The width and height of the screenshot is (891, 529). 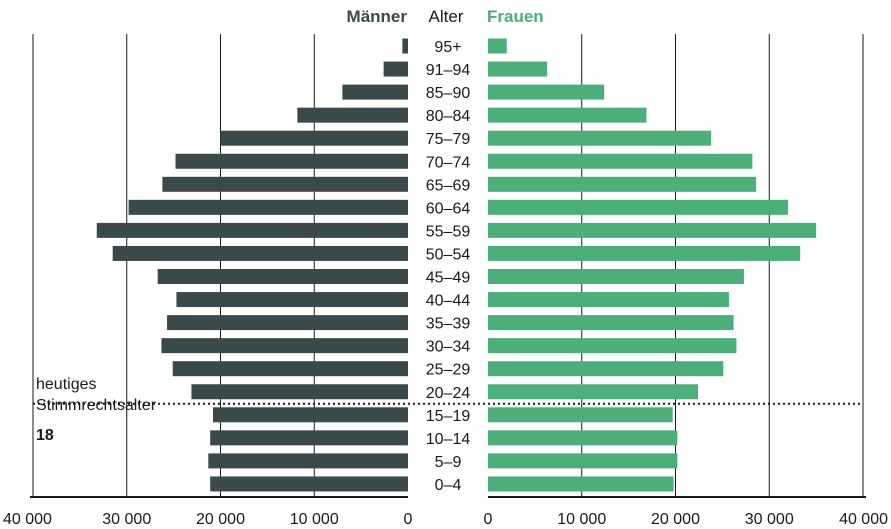 What do you see at coordinates (448, 370) in the screenshot?
I see `age-label: 25–29` at bounding box center [448, 370].